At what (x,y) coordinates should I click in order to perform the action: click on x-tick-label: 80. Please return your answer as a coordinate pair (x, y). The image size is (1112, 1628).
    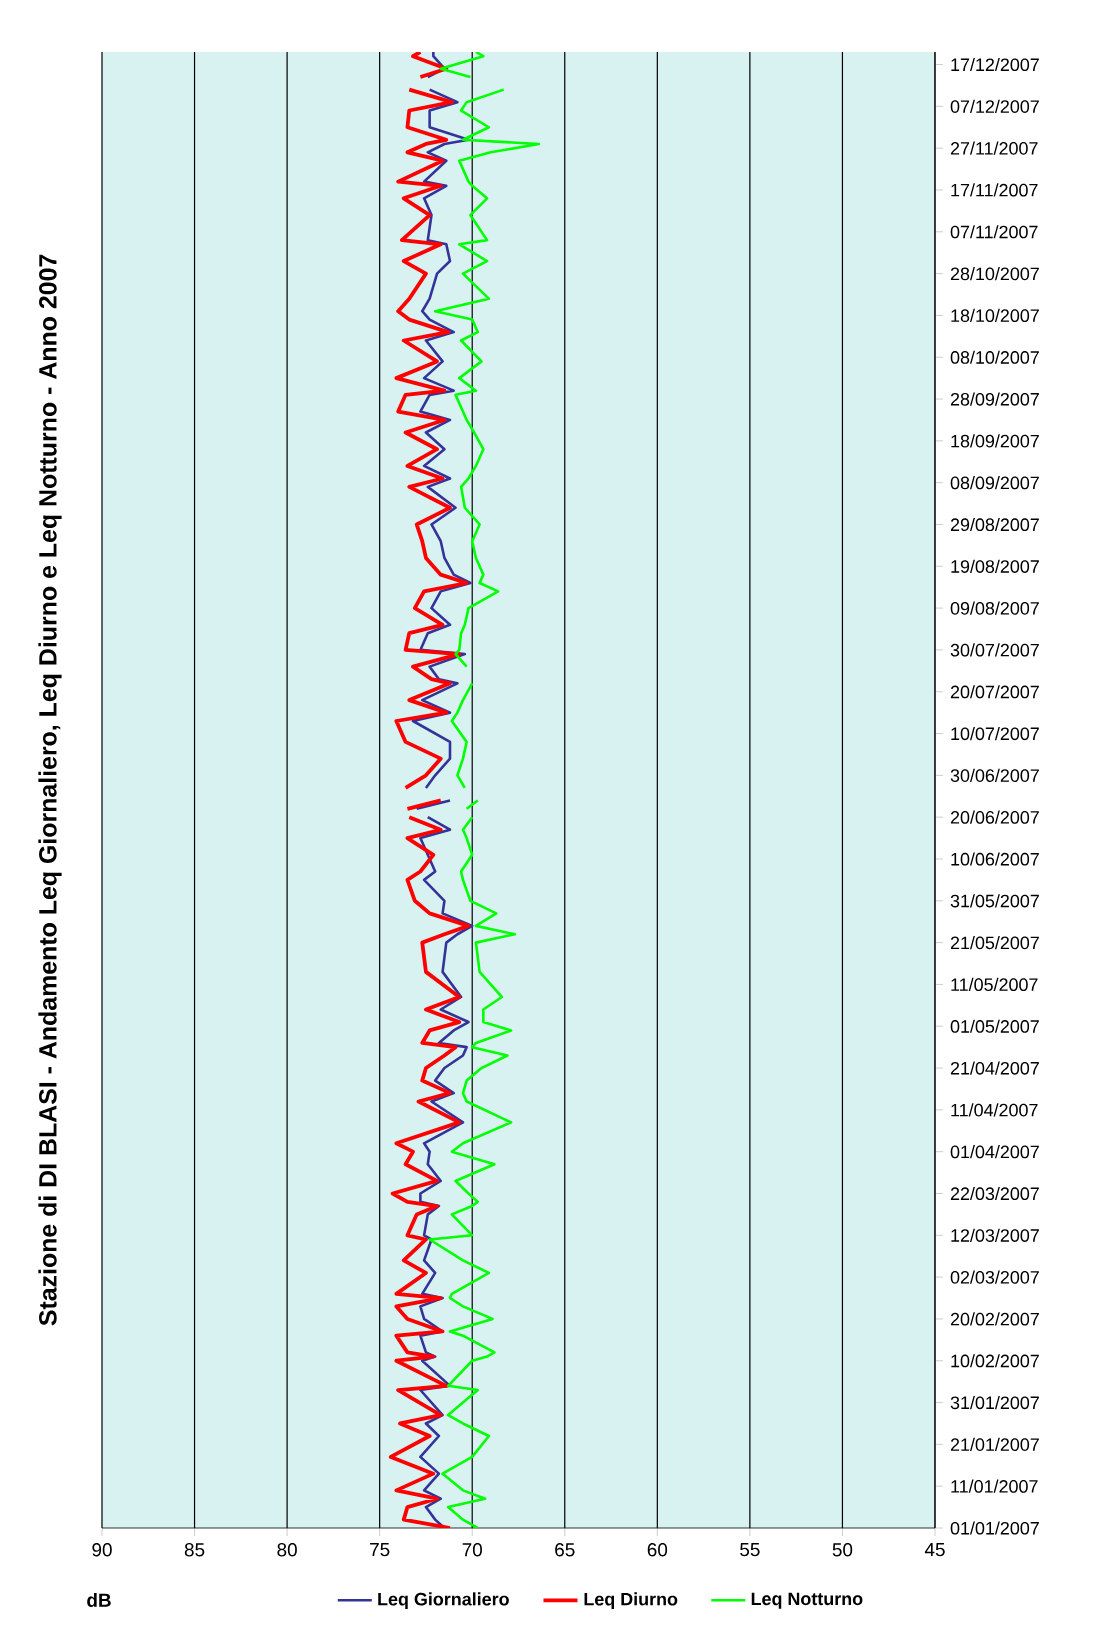
    Looking at the image, I should click on (287, 1550).